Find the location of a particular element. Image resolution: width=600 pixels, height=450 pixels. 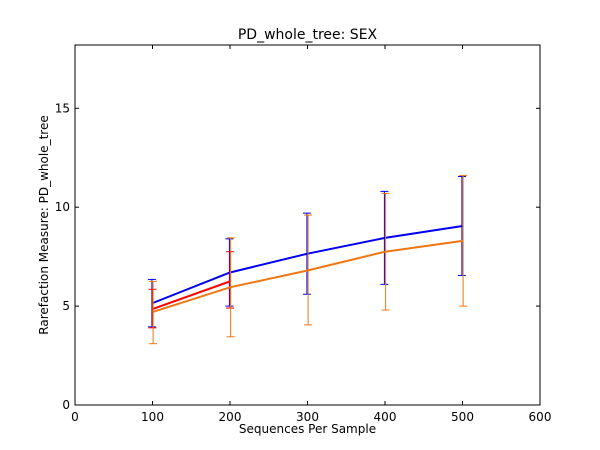

x-tick-label: 400 is located at coordinates (385, 417).